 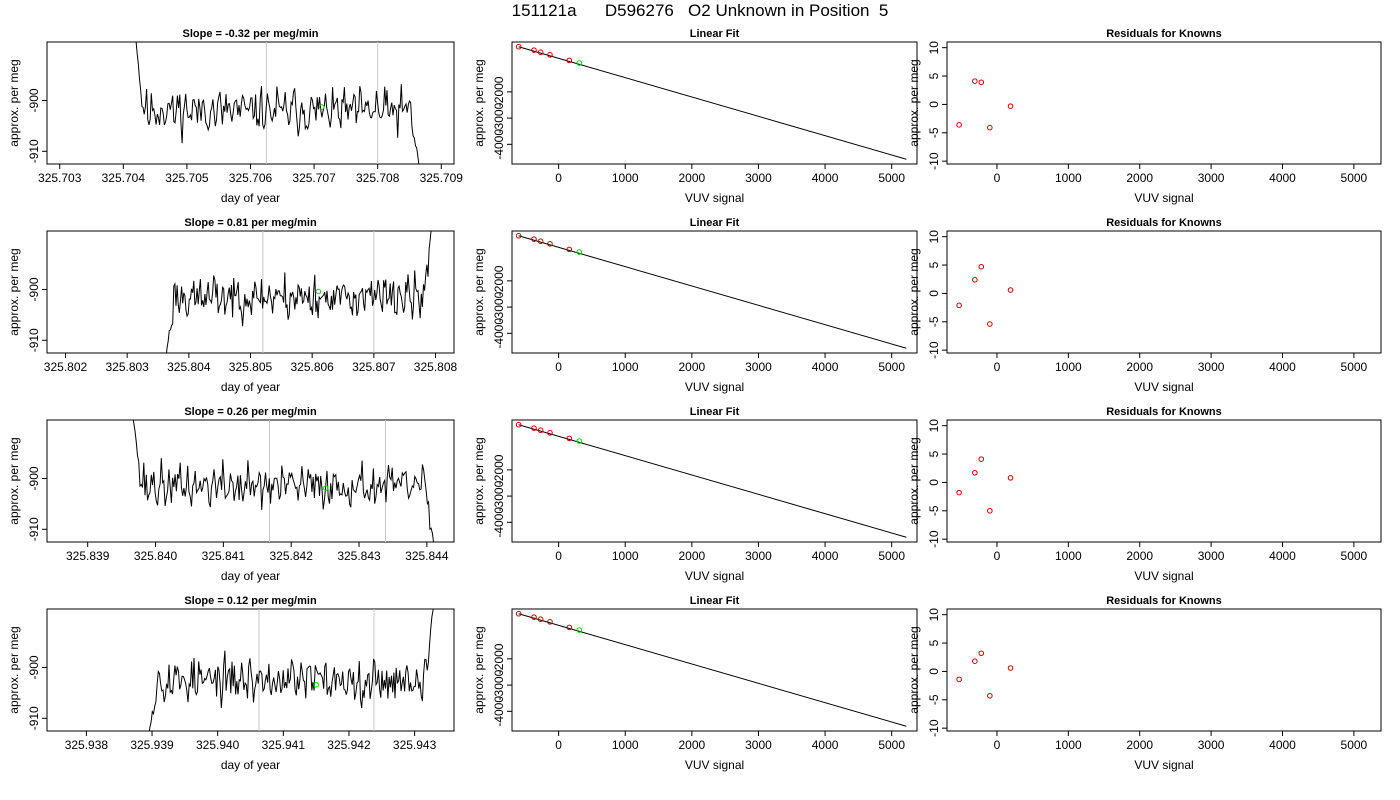 I want to click on y-tick-label: -2000, so click(x=499, y=280).